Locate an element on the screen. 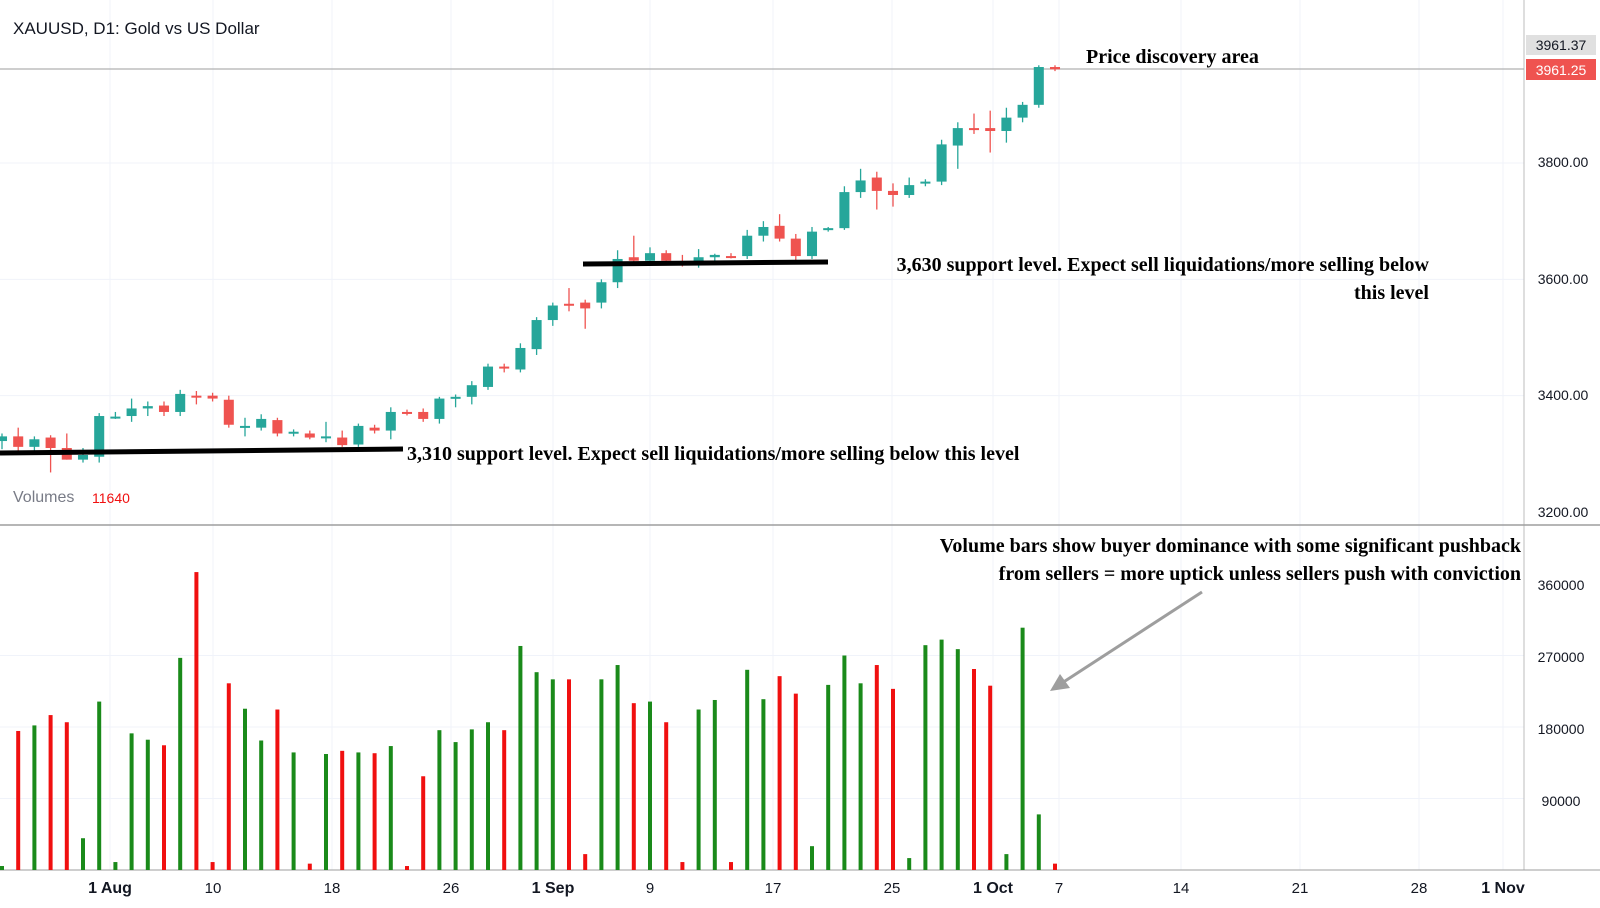 The image size is (1600, 908). last-price-tag is located at coordinates (1561, 69).